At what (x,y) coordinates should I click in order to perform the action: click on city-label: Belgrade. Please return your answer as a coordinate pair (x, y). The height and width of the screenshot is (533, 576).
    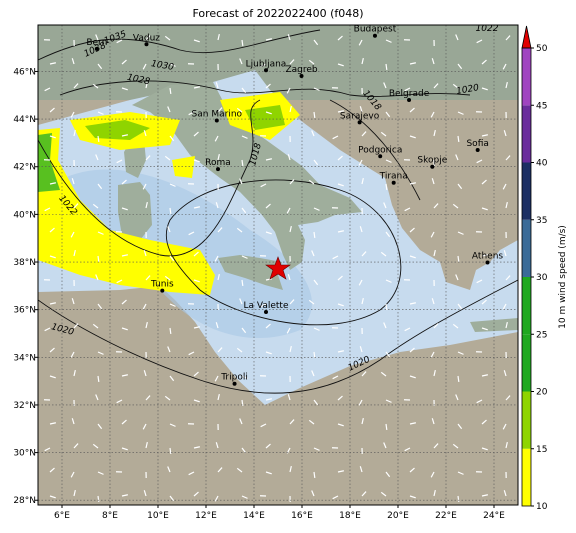
    Looking at the image, I should click on (409, 94).